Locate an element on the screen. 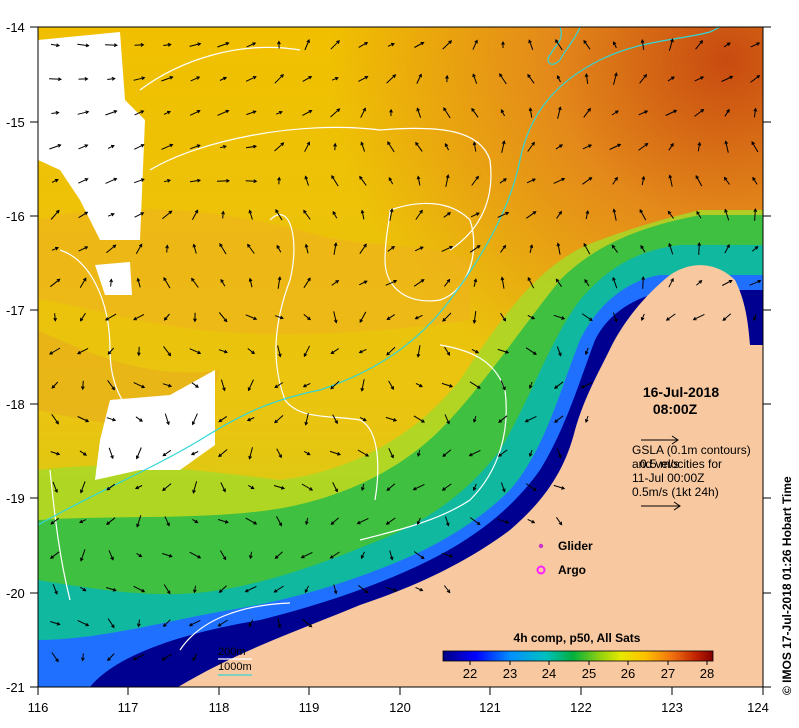 This screenshot has width=799, height=728. lat-tick: -20 is located at coordinates (15, 593).